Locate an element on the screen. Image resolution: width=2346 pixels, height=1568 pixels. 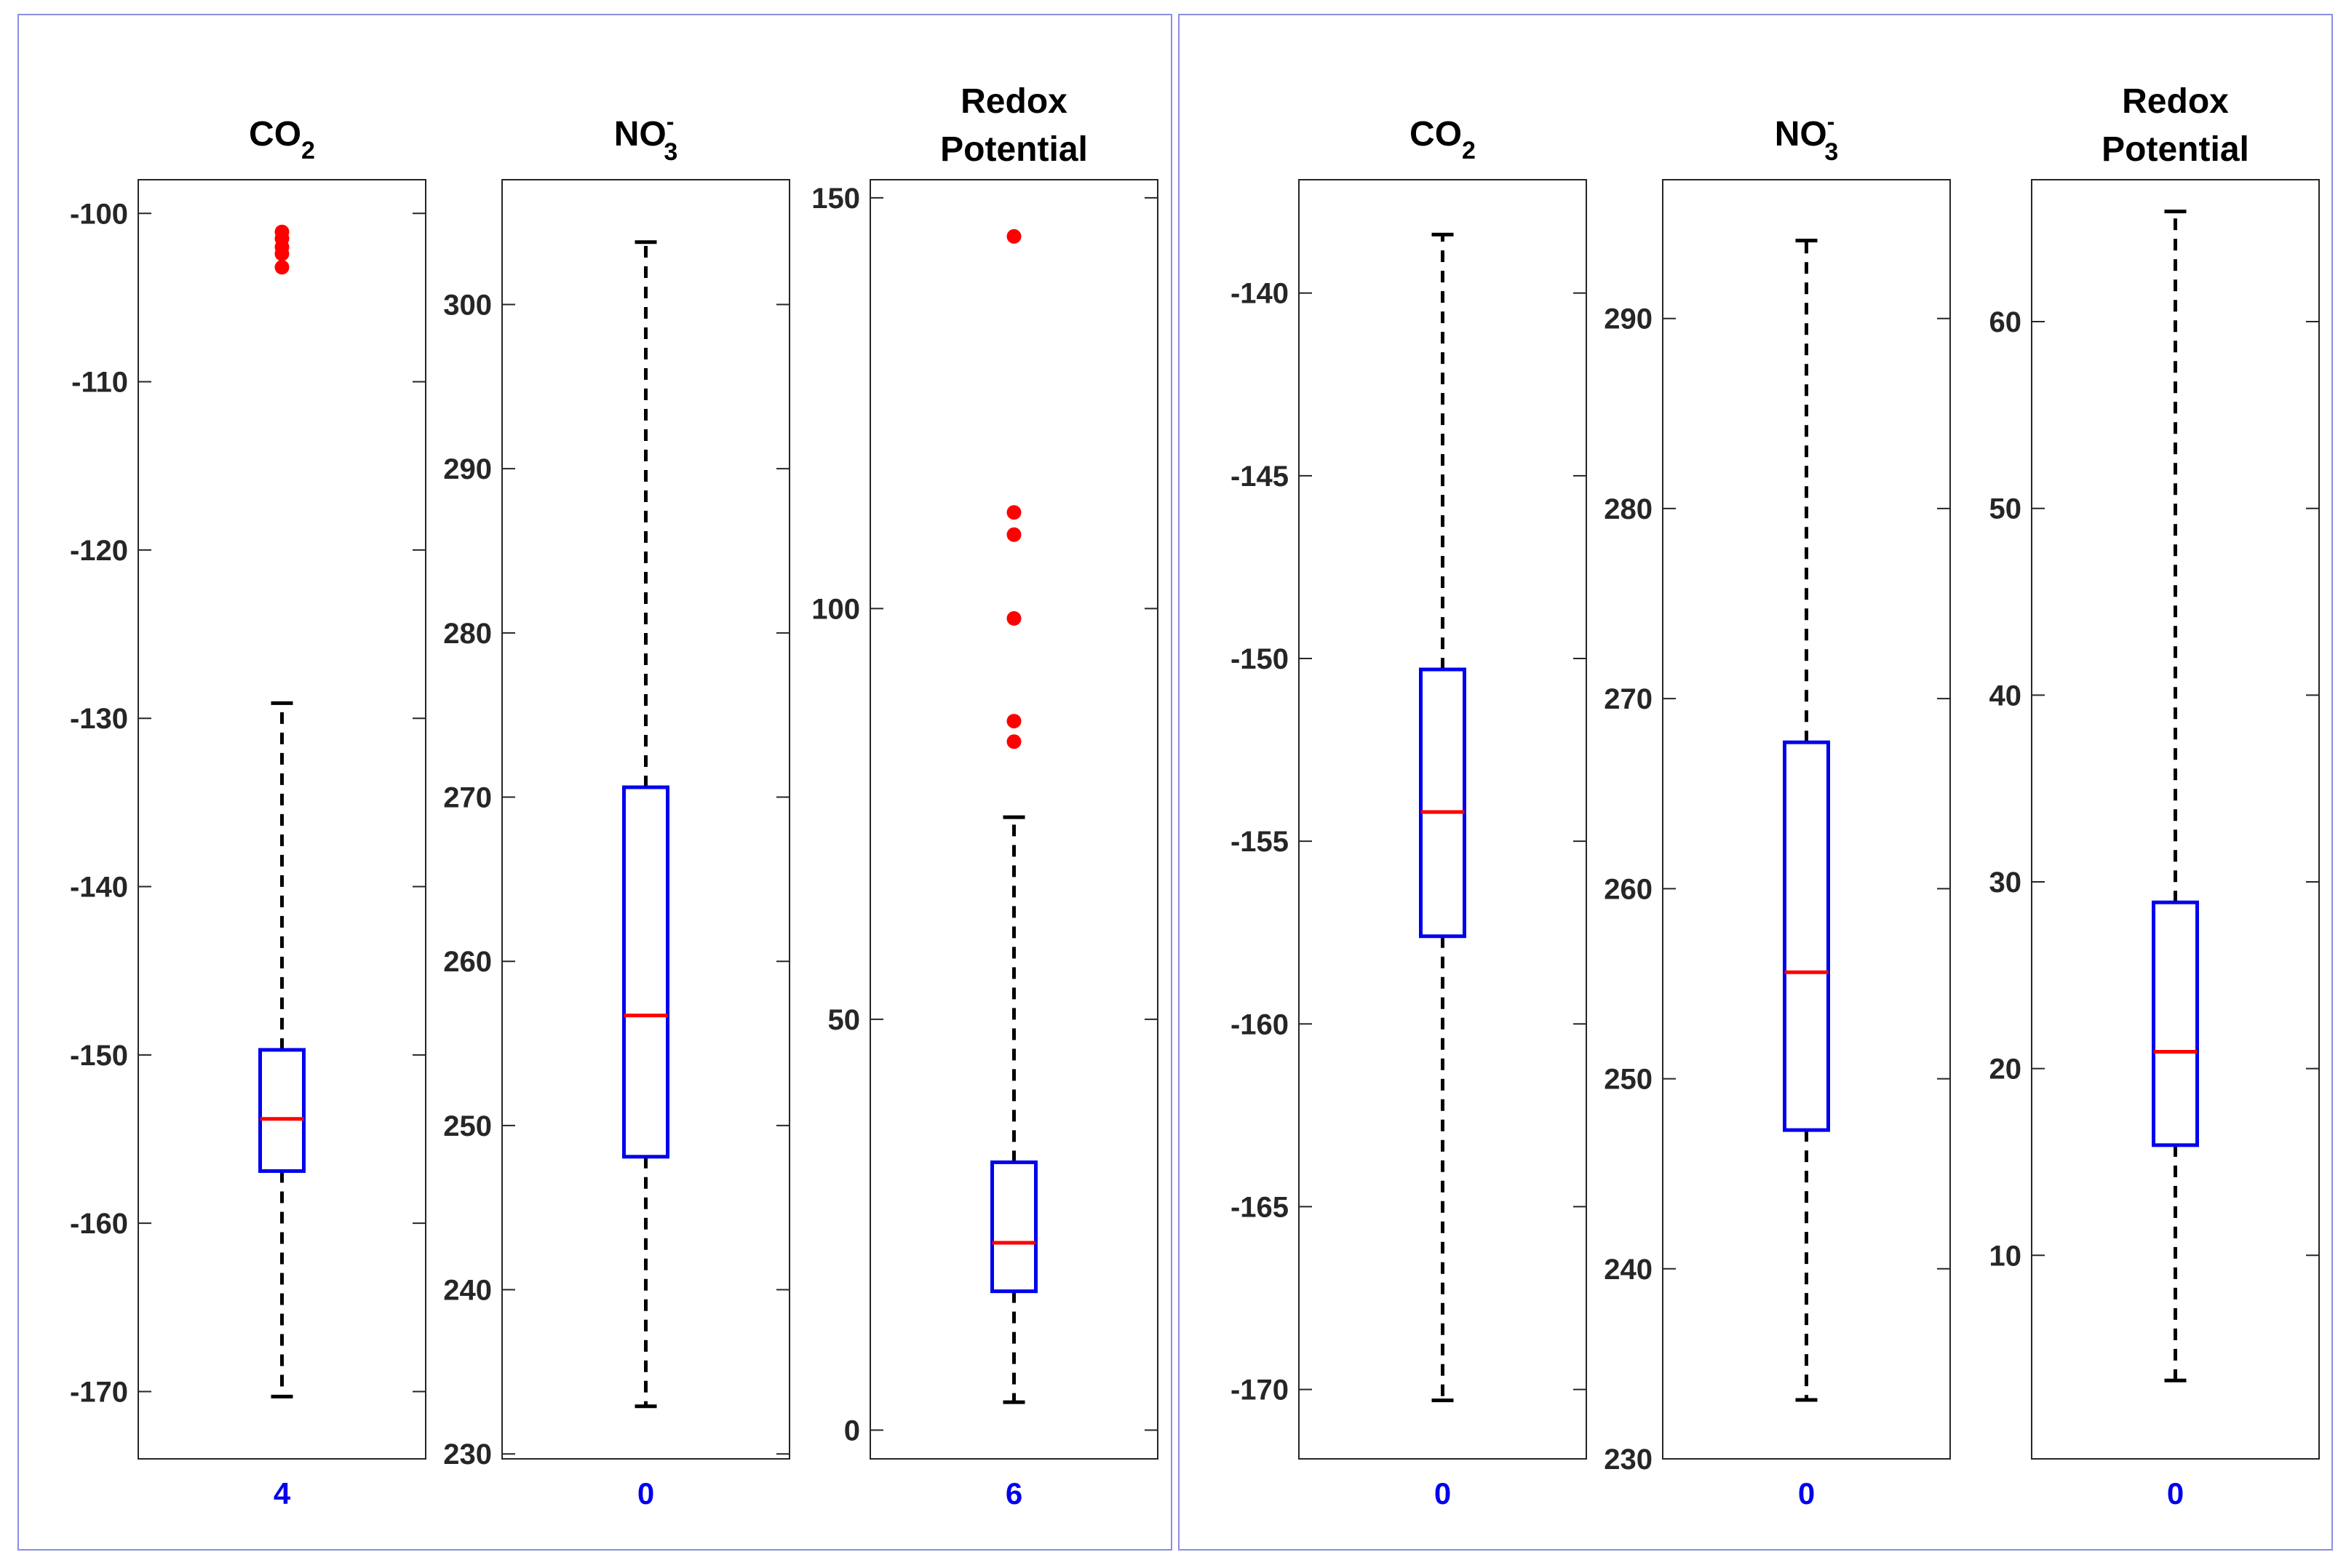
y-tick-label: 20 is located at coordinates (2005, 1070).